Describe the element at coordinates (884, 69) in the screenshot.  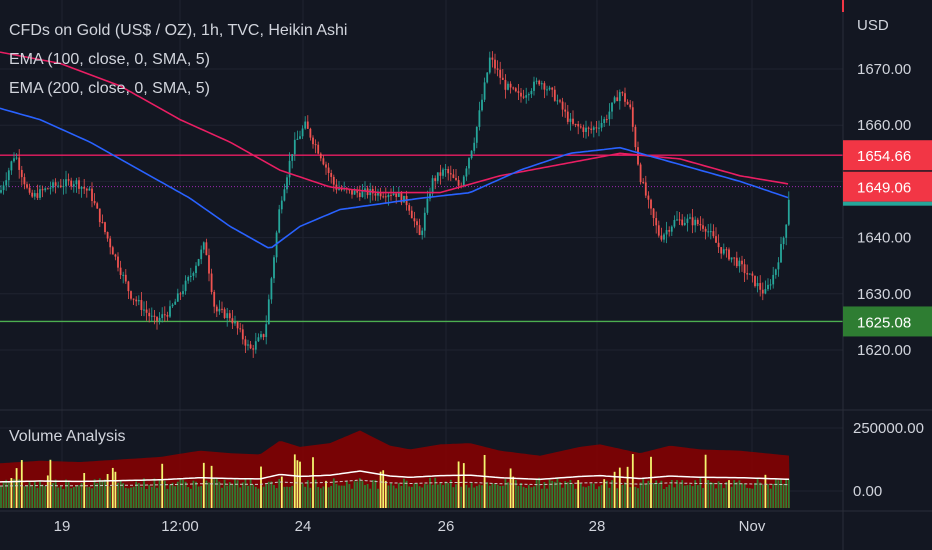
I see `y-tick-label: 1670.00` at that location.